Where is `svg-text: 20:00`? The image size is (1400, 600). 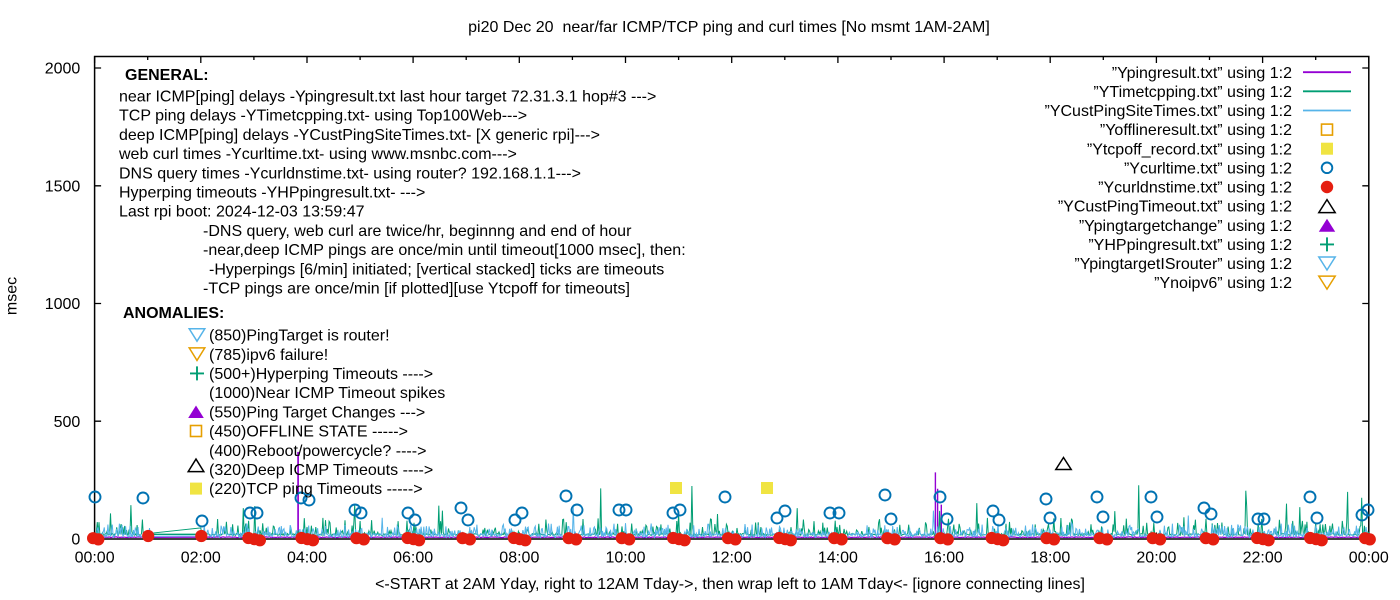
svg-text: 20:00 is located at coordinates (1156, 558).